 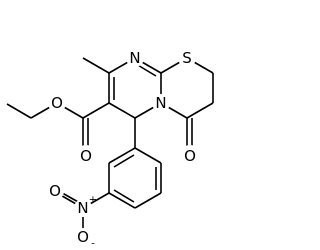 What do you see at coordinates (93, 200) in the screenshot?
I see `atom-charge: +` at bounding box center [93, 200].